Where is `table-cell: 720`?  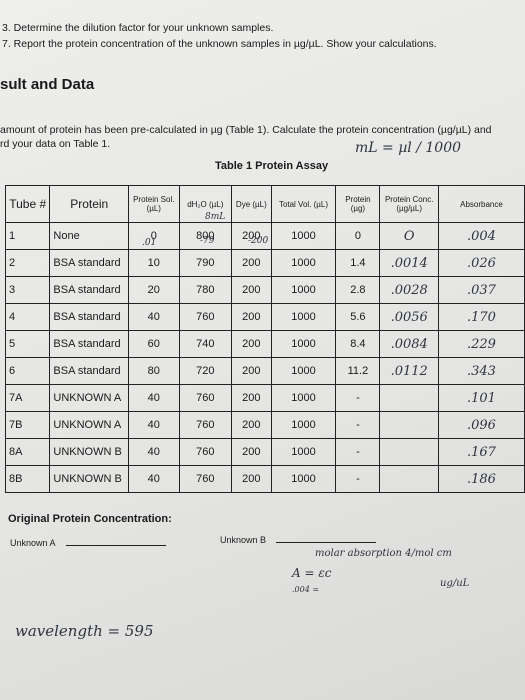 table-cell: 720 is located at coordinates (205, 371).